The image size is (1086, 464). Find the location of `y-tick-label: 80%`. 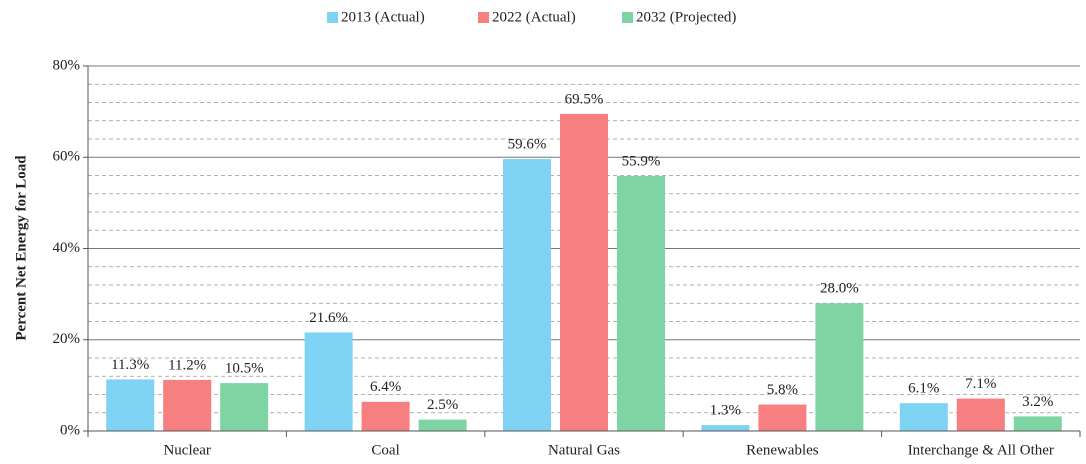

y-tick-label: 80% is located at coordinates (67, 65).